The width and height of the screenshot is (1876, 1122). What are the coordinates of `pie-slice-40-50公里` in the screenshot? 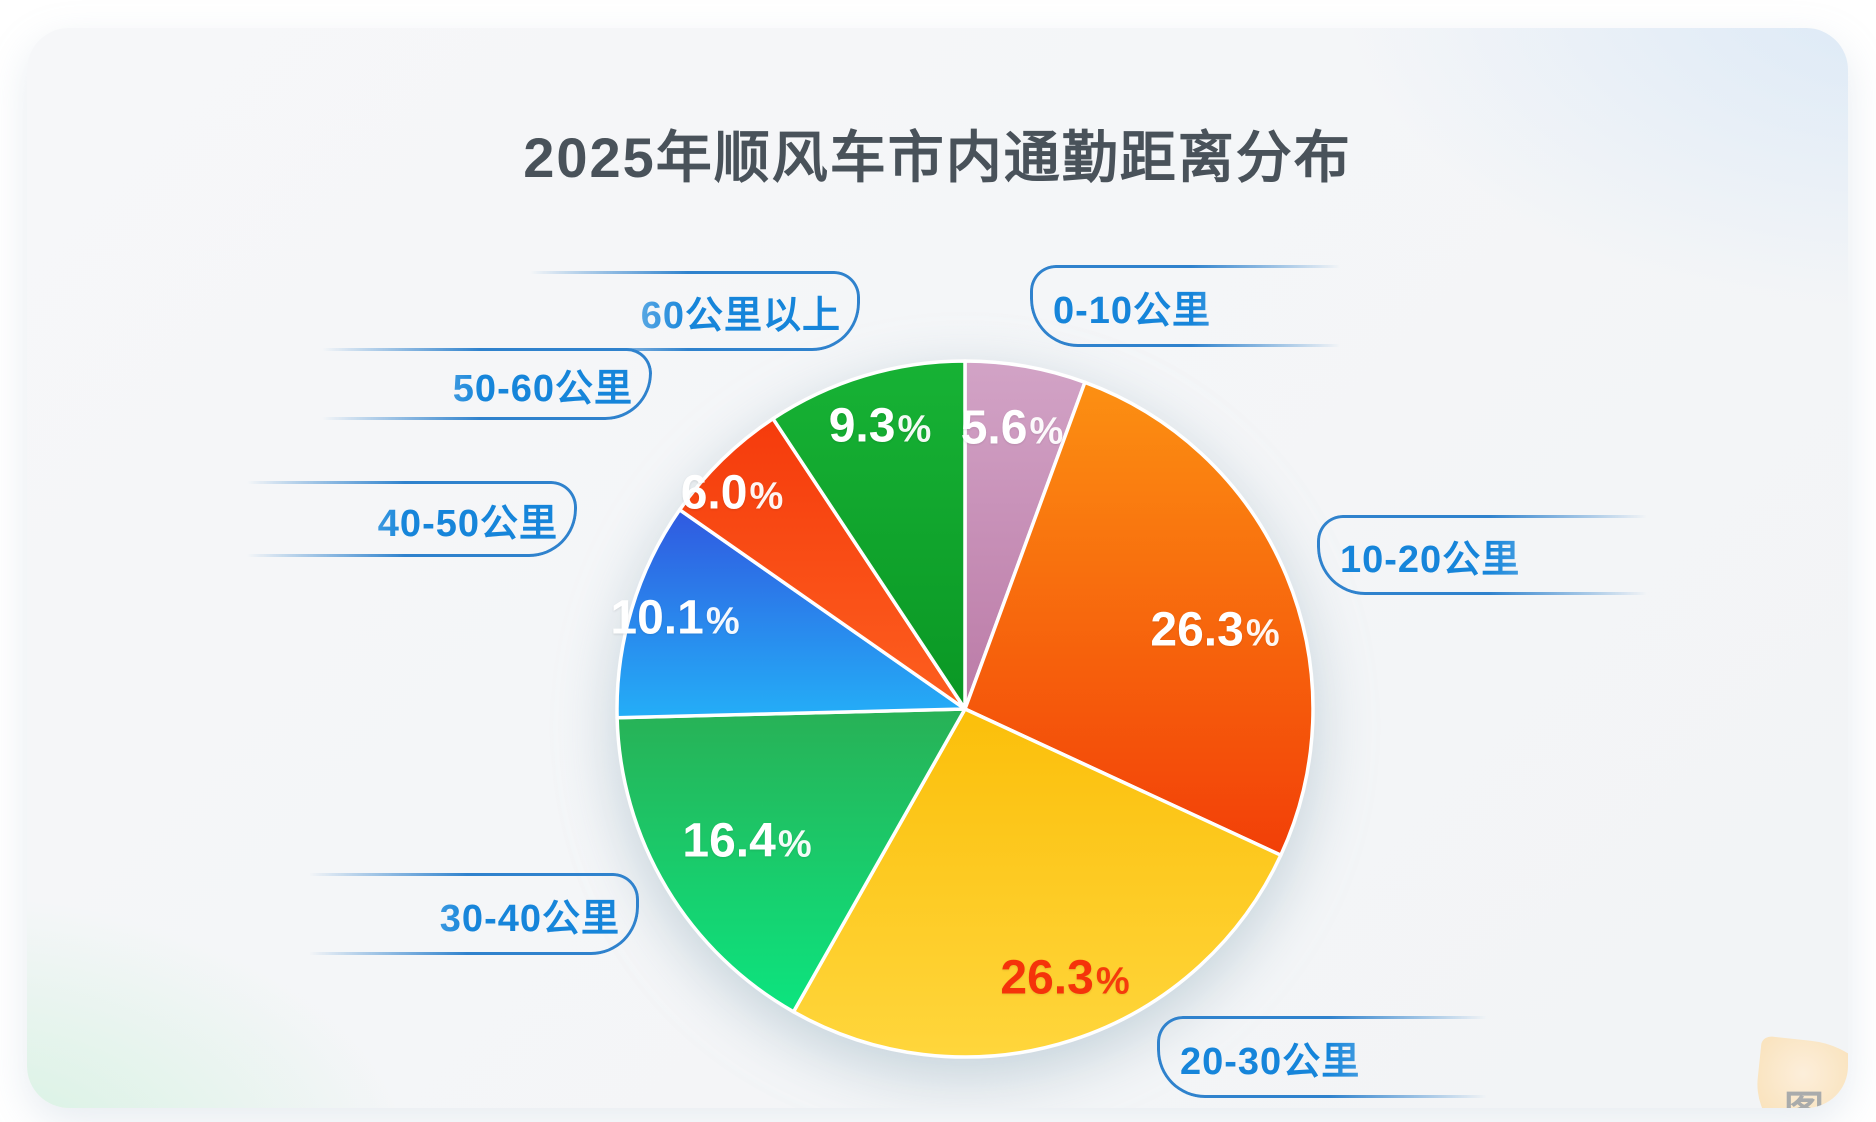 It's located at (791, 614).